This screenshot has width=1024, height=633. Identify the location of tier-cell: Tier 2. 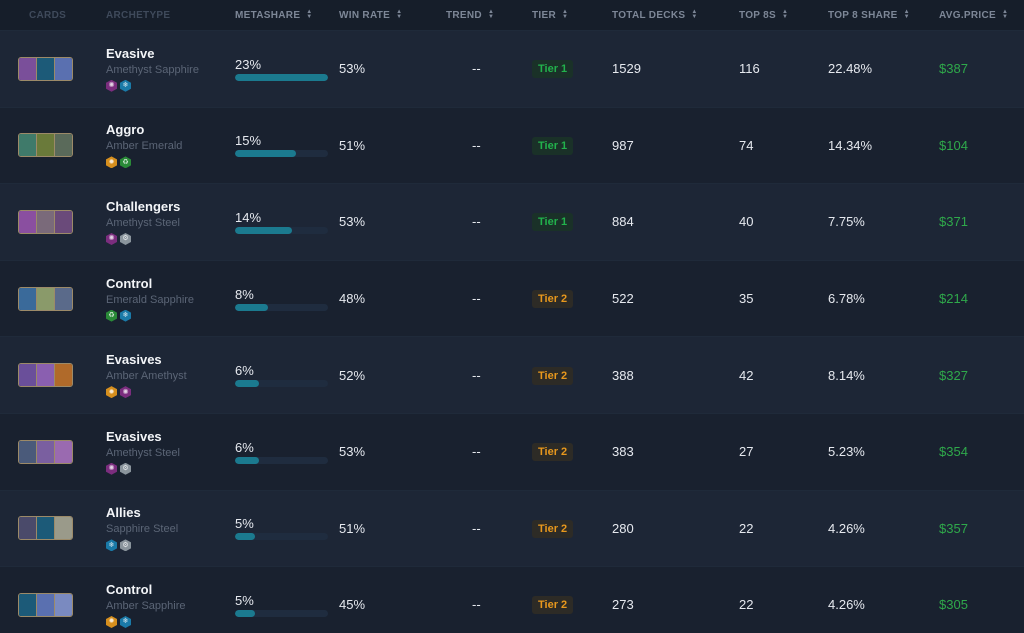
(572, 452).